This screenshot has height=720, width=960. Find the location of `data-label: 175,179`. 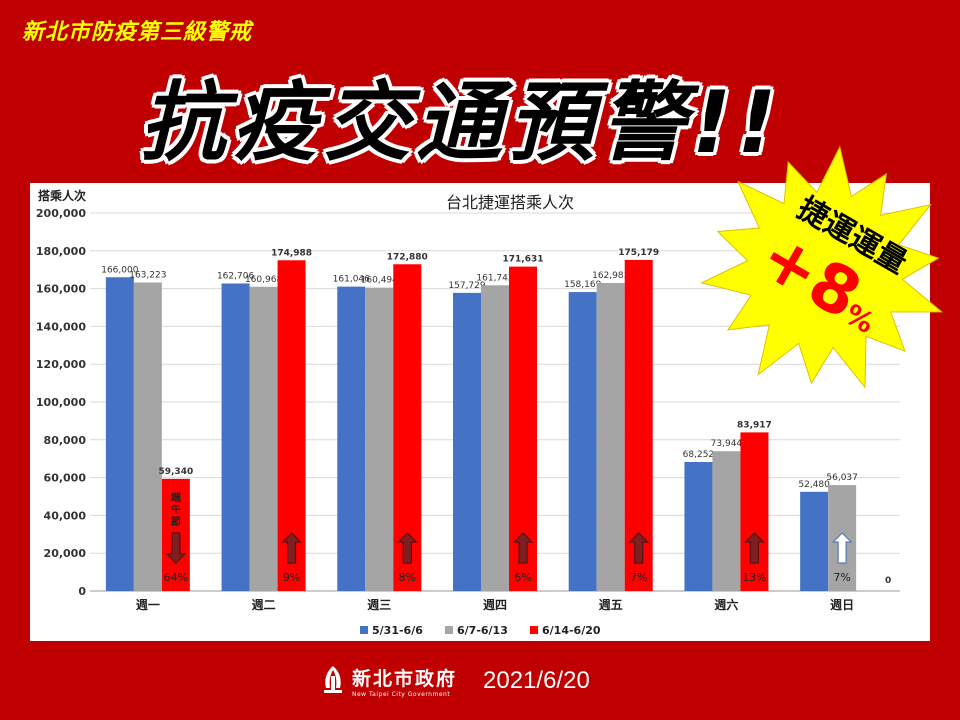

data-label: 175,179 is located at coordinates (638, 253).